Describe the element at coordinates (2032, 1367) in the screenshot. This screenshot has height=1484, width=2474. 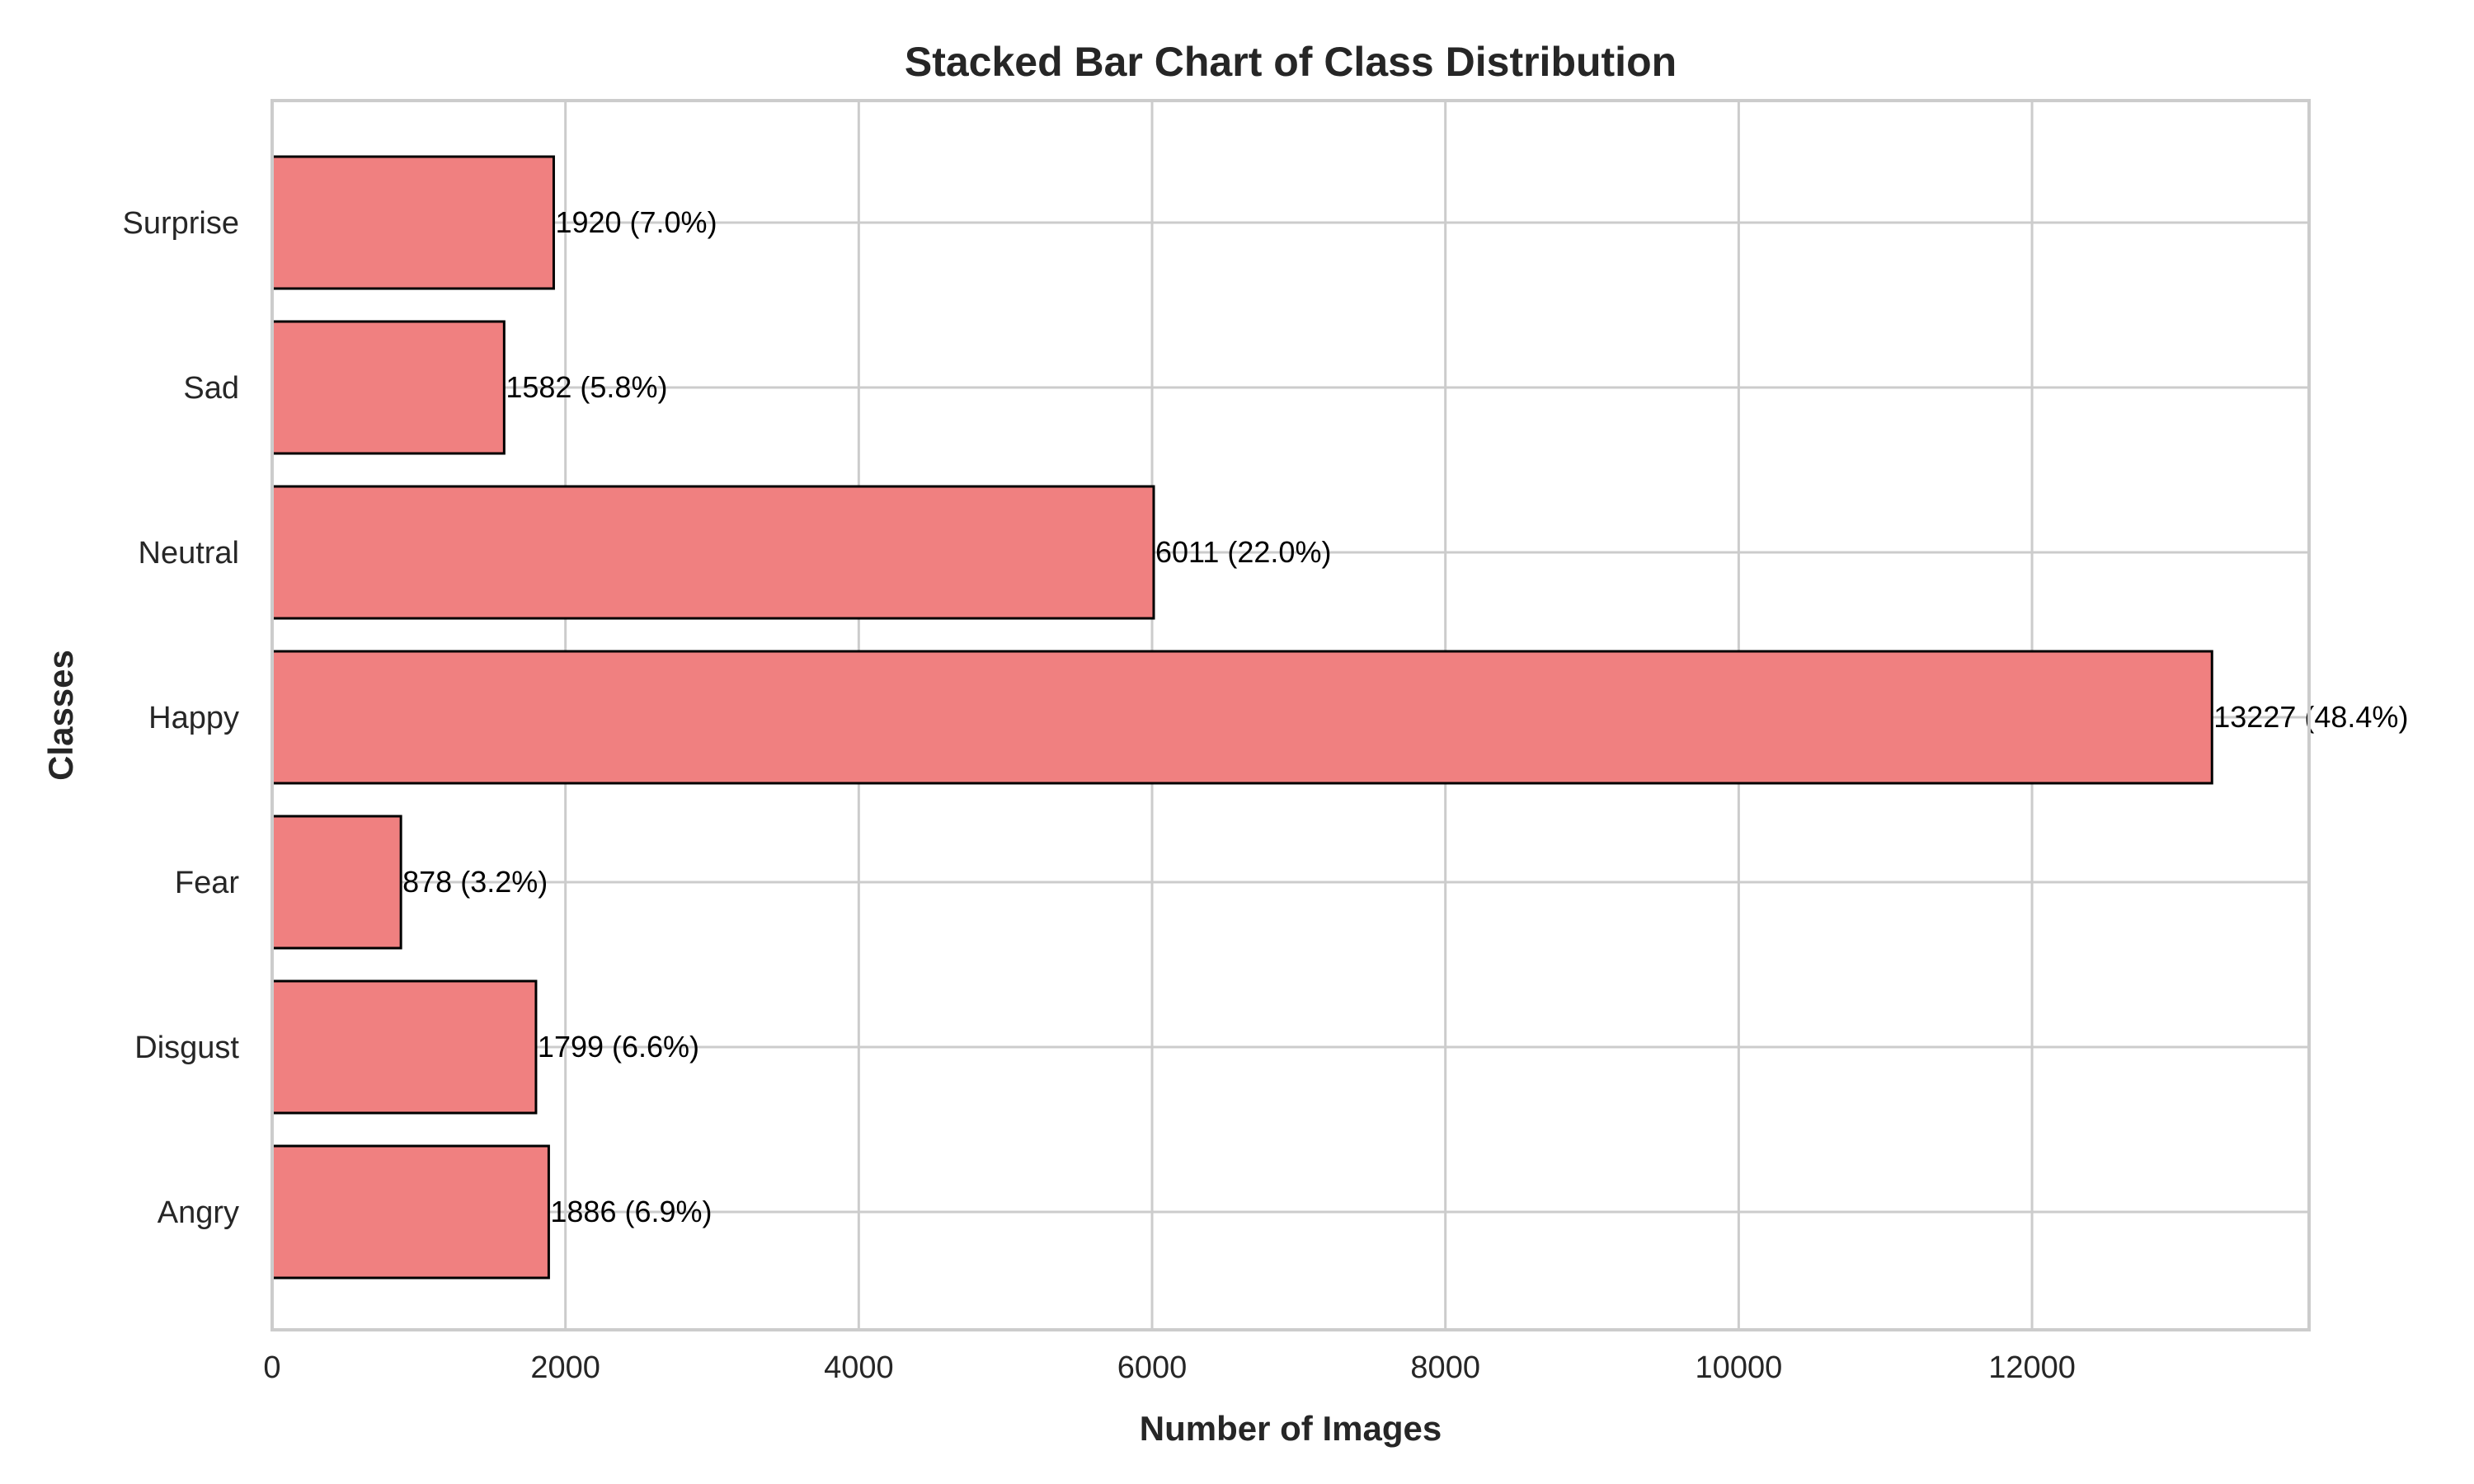
I see `x-tick-label: 12000` at that location.